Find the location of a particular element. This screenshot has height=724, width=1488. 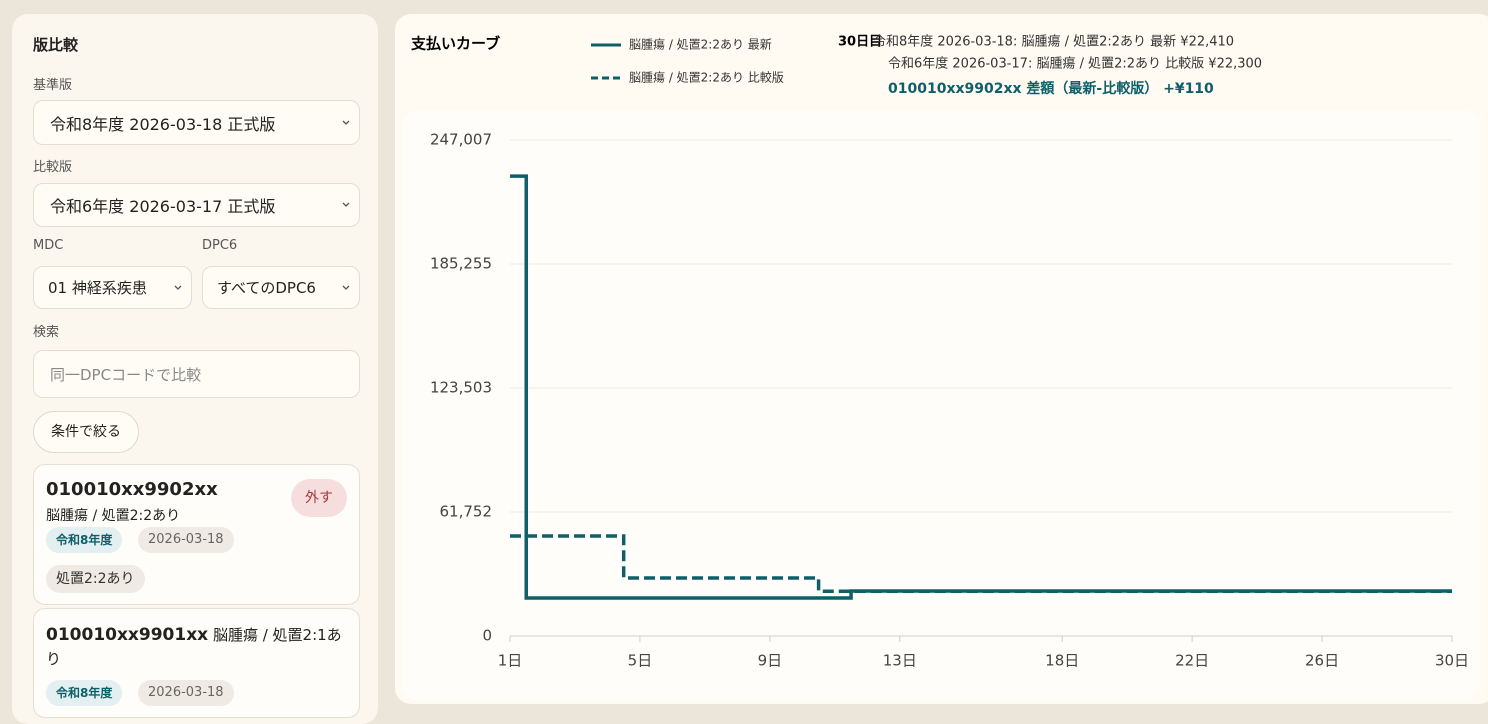

item-heading: 010010xx9901xx 脳腫瘍 / 処置2:1あり is located at coordinates (196, 647).